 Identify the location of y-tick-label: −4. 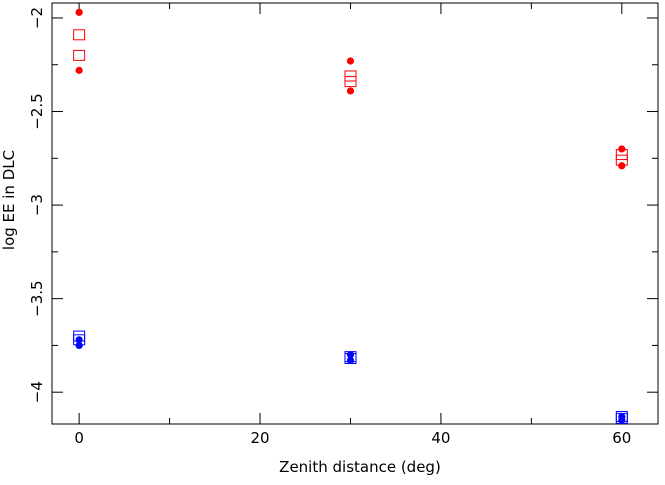
(37, 392).